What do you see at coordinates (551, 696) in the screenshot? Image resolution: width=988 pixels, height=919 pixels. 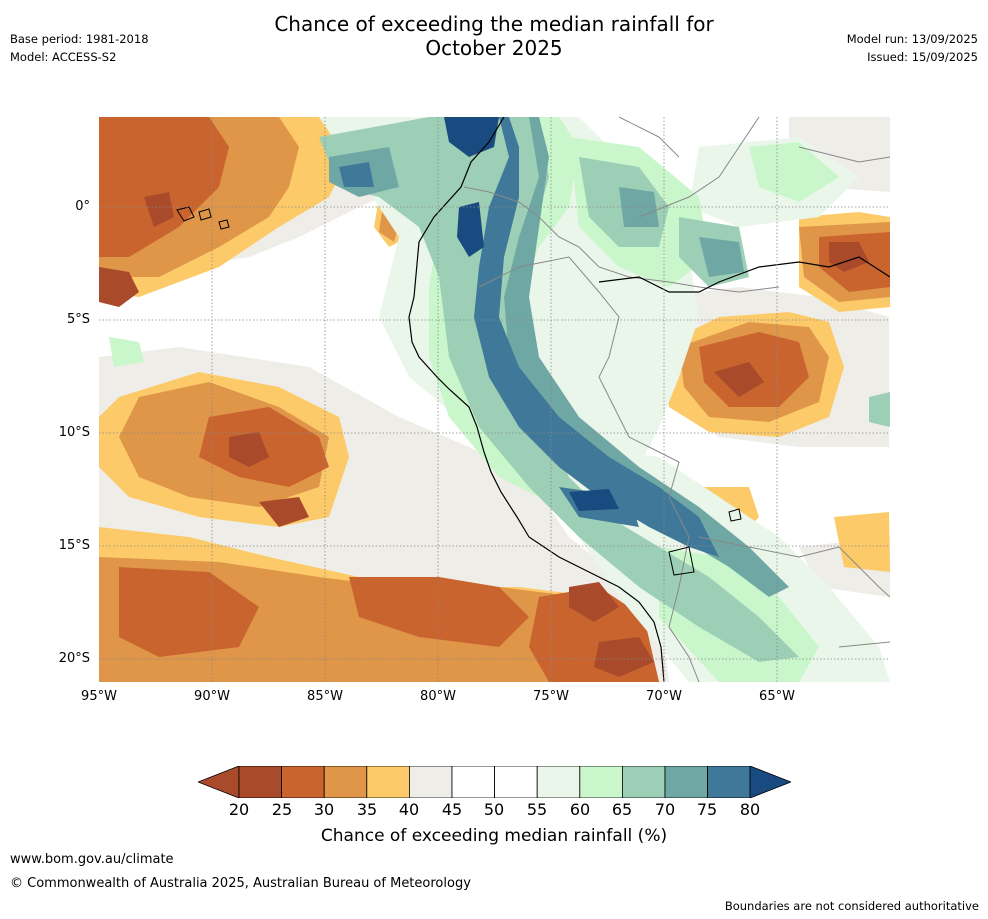 I see `lon-label-75w: 75°W` at bounding box center [551, 696].